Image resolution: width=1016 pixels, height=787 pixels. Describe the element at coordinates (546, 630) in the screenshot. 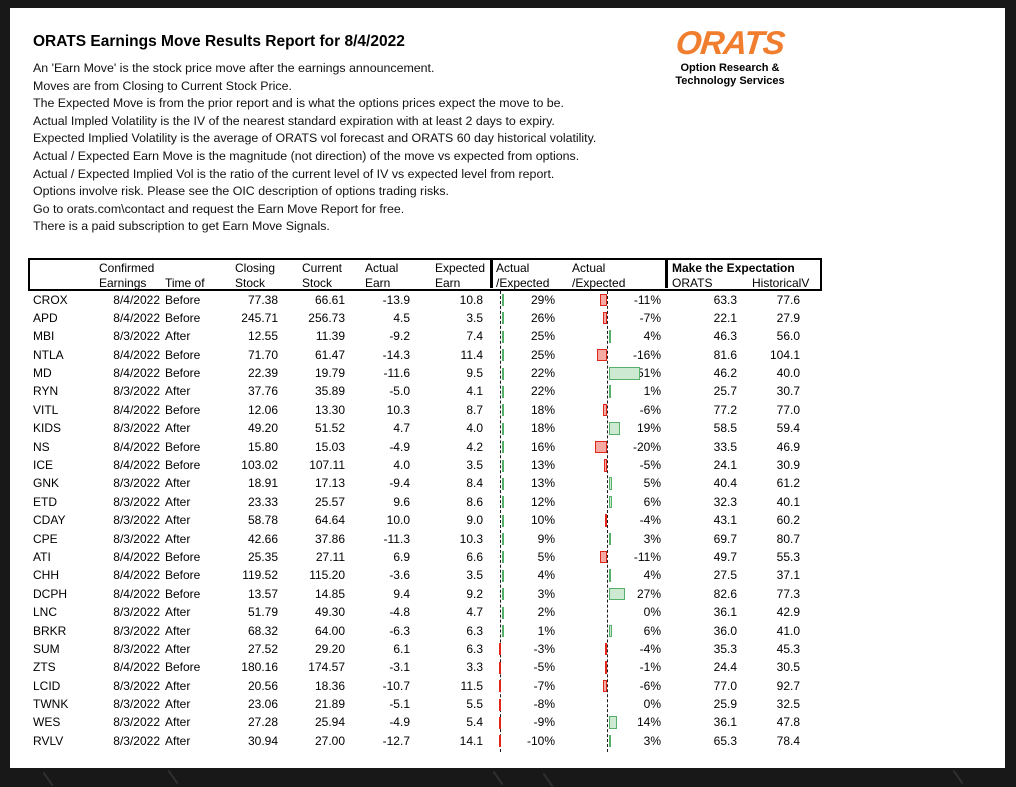

I see `move-vs-expected-cell: 1%` at that location.